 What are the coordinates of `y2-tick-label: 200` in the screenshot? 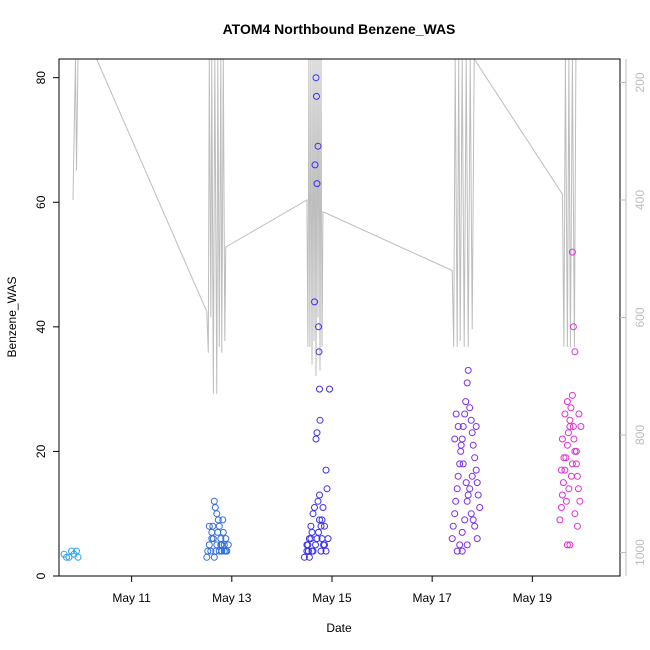 It's located at (640, 82).